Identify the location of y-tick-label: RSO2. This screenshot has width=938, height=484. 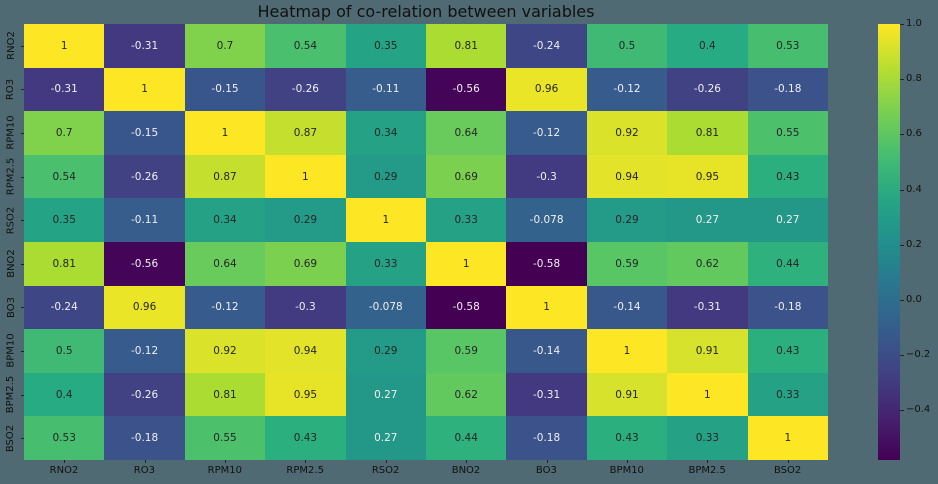
(11, 220).